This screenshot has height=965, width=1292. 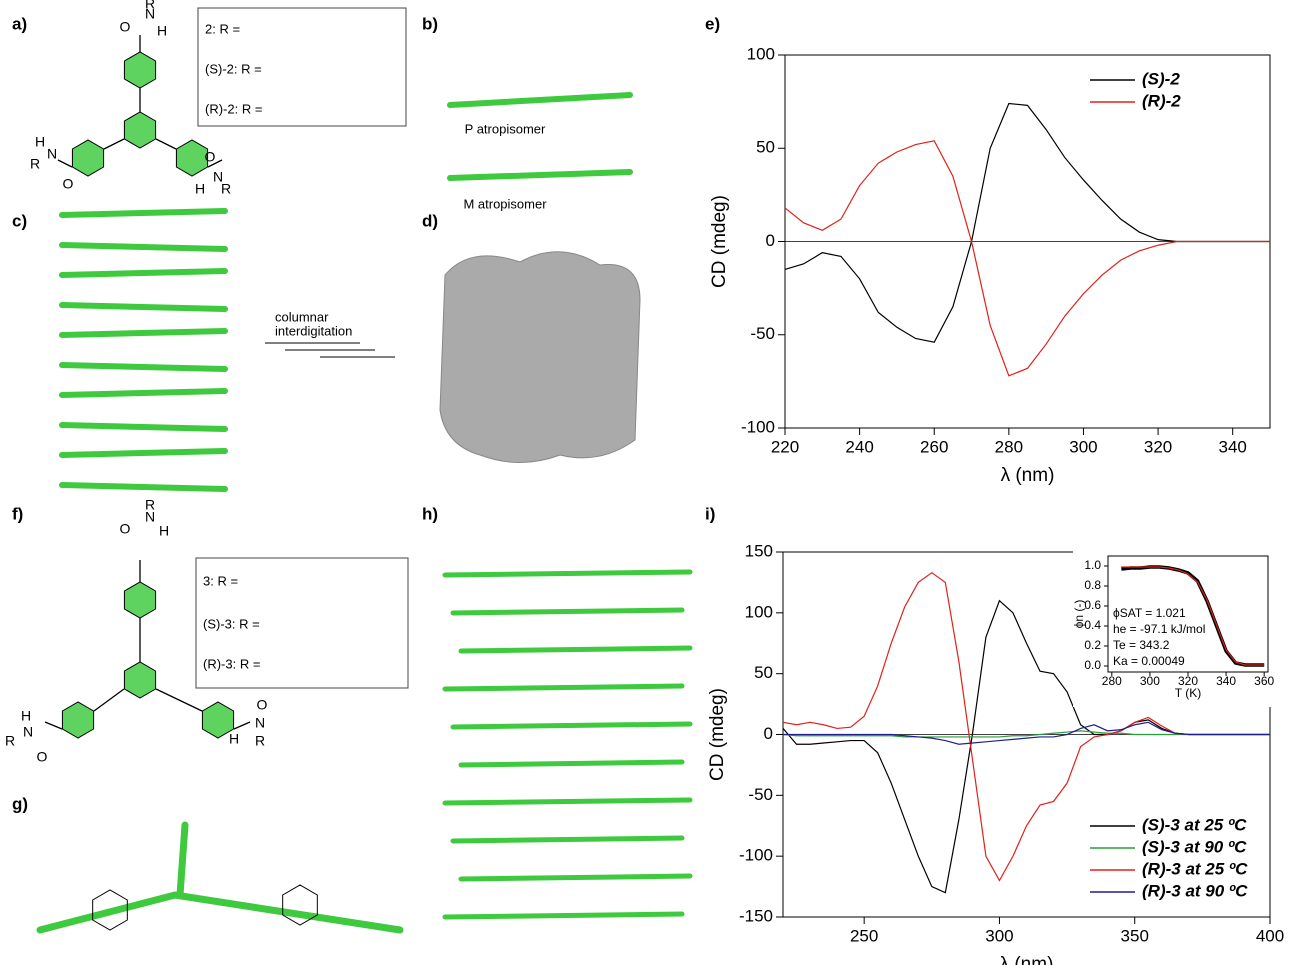 What do you see at coordinates (220, 580) in the screenshot?
I see `r-label: 3: R =` at bounding box center [220, 580].